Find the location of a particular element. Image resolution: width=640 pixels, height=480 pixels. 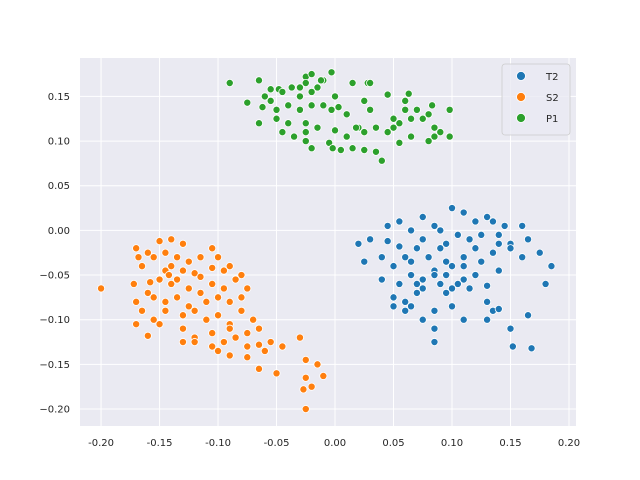

x-tick-label: 0.00 is located at coordinates (335, 443).